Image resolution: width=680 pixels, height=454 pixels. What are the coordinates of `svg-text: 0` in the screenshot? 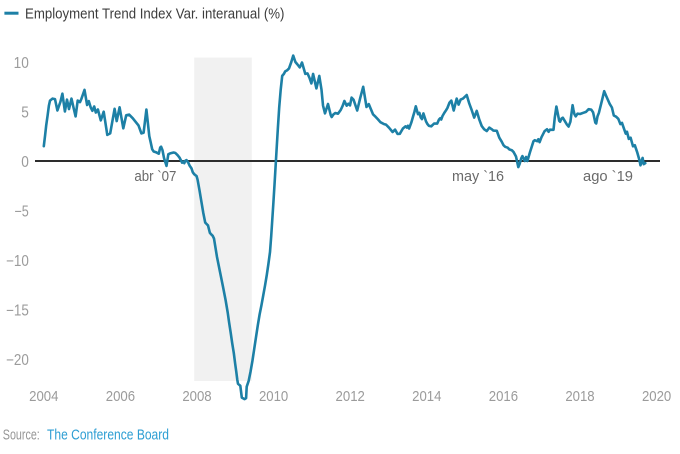 It's located at (25, 162).